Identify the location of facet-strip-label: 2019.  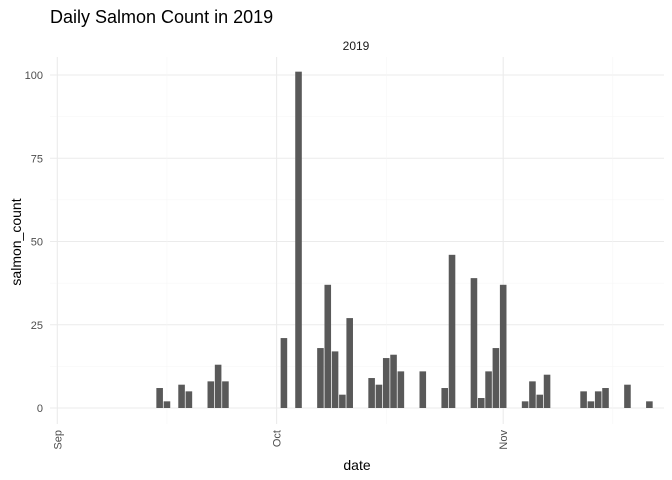
(356, 46).